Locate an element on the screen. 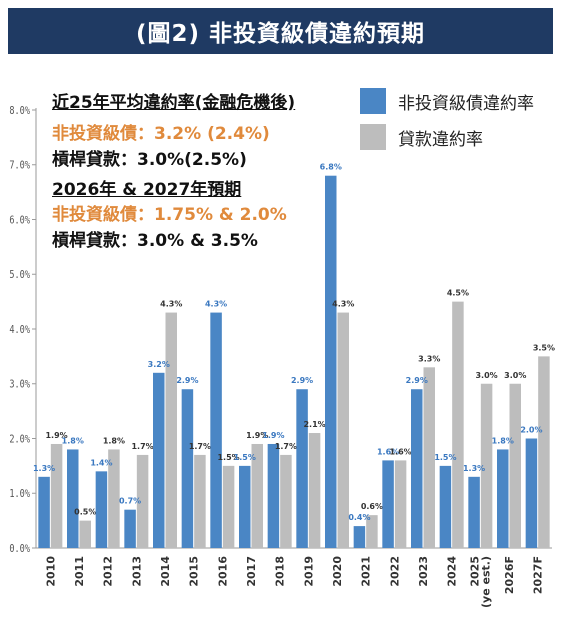  x-tick-label-line: 2018 is located at coordinates (280, 571).